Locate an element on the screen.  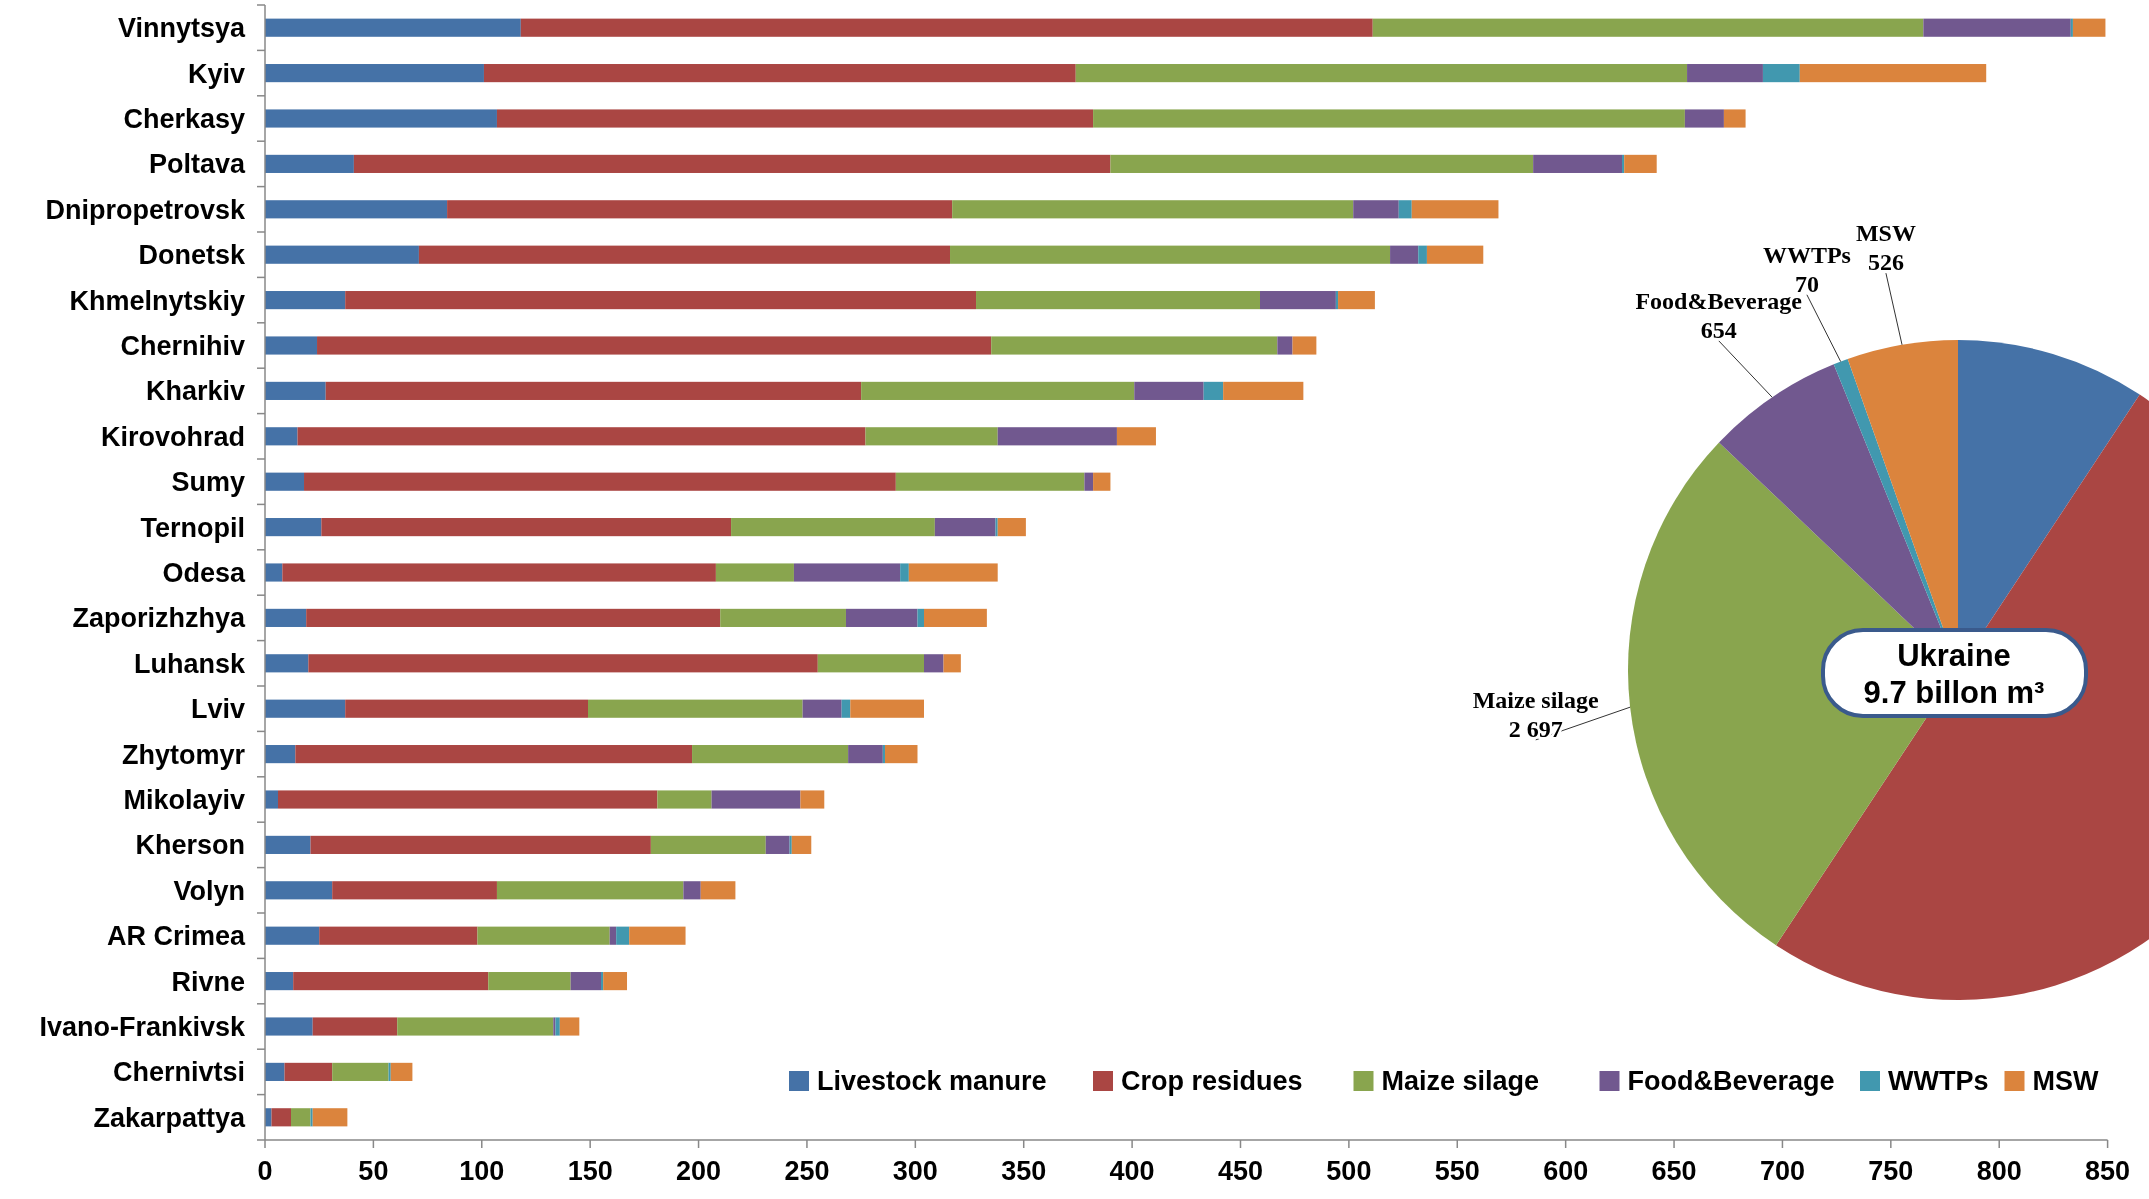
x-tick-label: 450 is located at coordinates (1240, 1171).